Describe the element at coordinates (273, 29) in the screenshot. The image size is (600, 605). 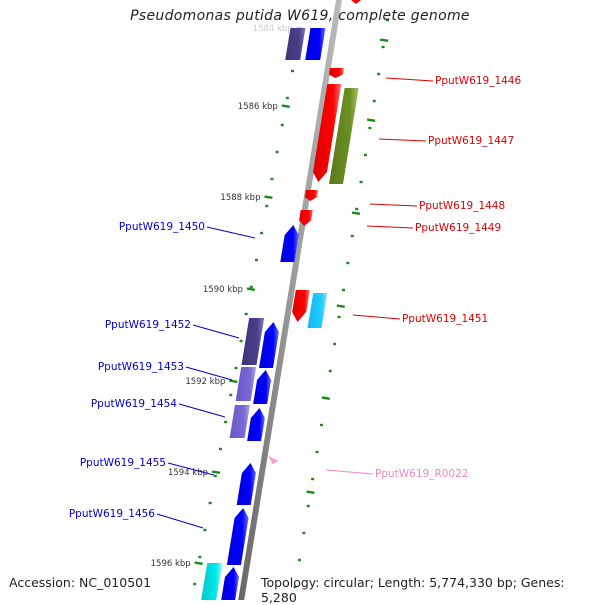
I see `tick-label: 1584 kbp` at that location.